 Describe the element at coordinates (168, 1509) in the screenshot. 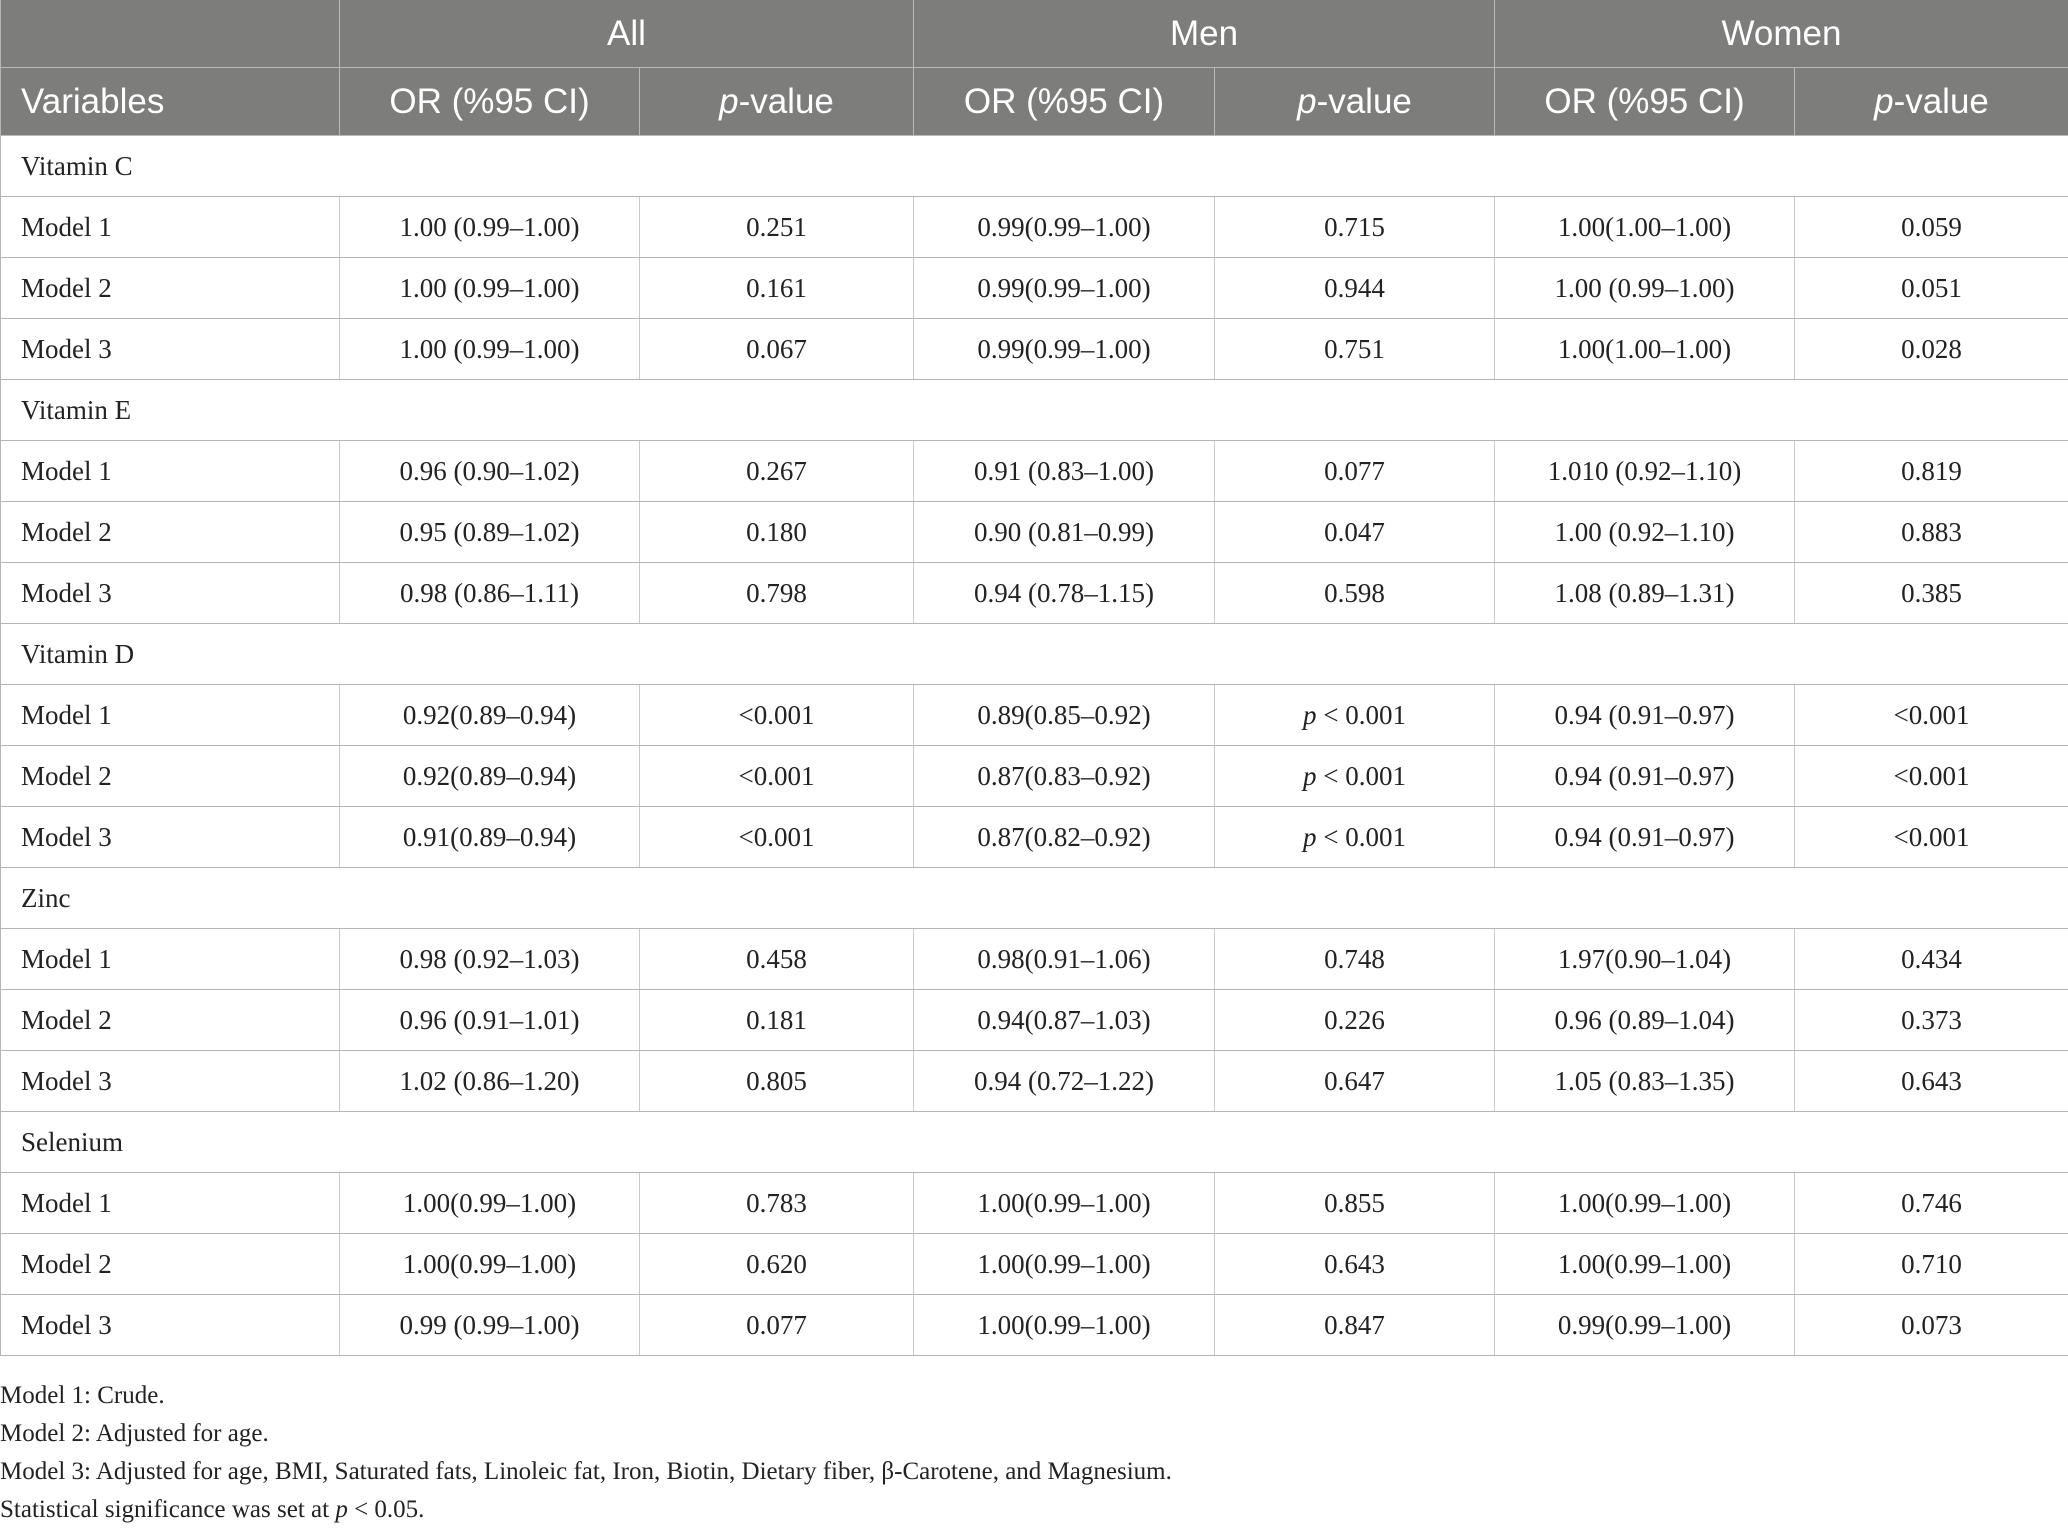

I see `significance-prefix: Statistical significance was set at` at that location.